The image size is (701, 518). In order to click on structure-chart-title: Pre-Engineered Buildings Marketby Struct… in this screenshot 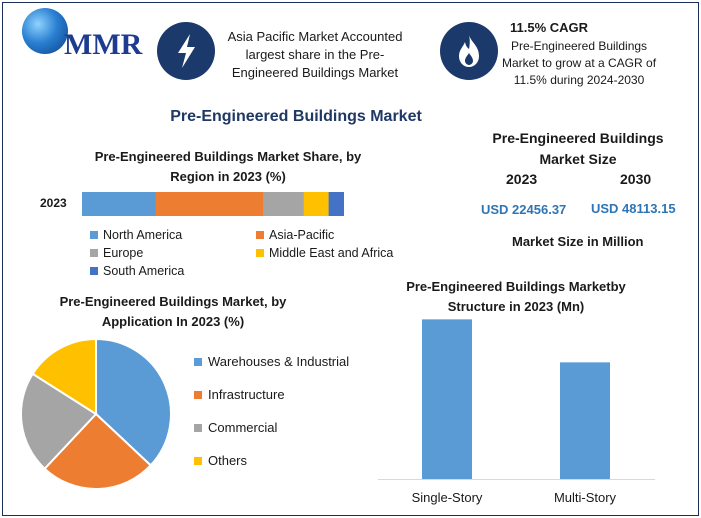, I will do `click(516, 296)`.